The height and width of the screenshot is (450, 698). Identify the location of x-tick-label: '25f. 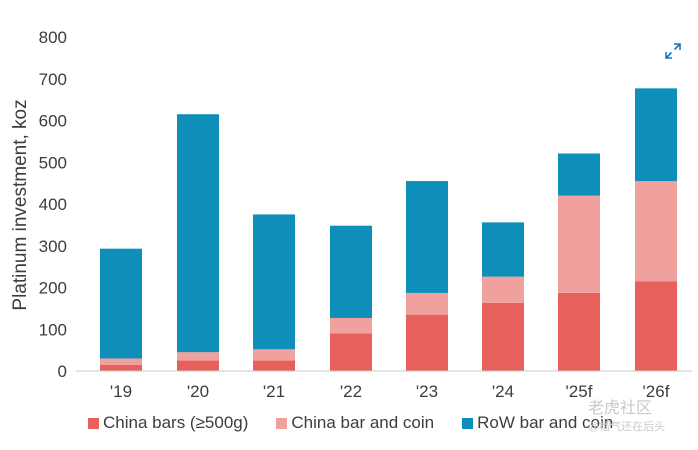
(579, 391).